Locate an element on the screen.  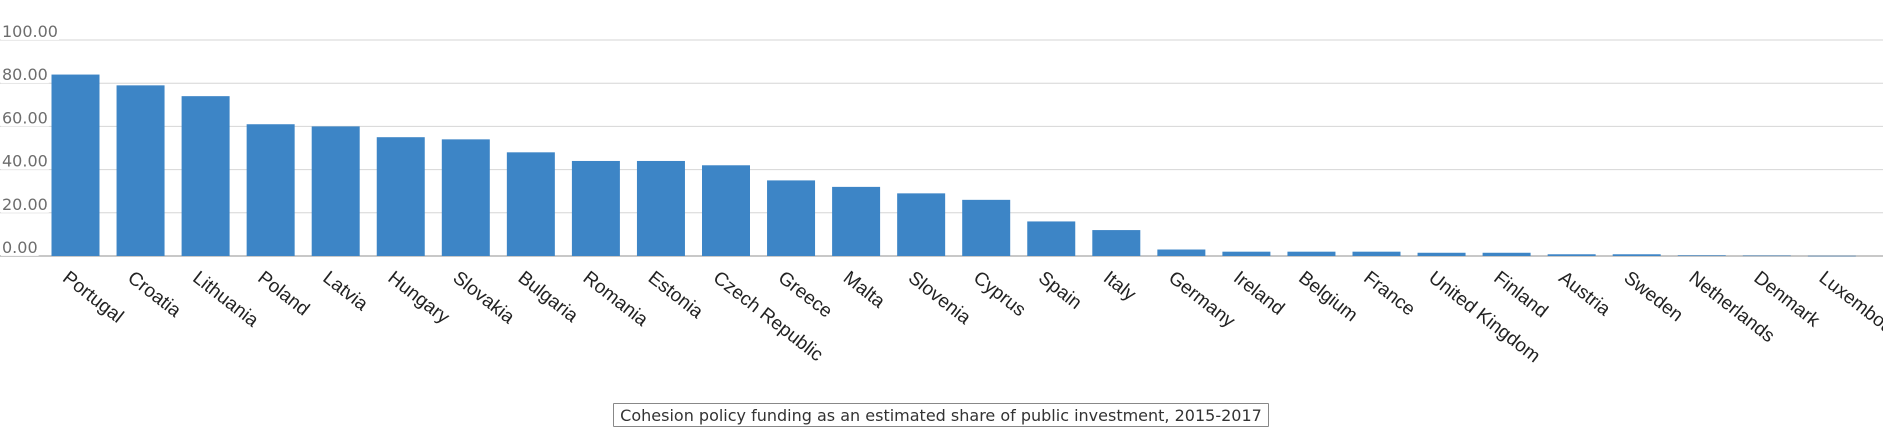
x-tick-label: Poland is located at coordinates (284, 293).